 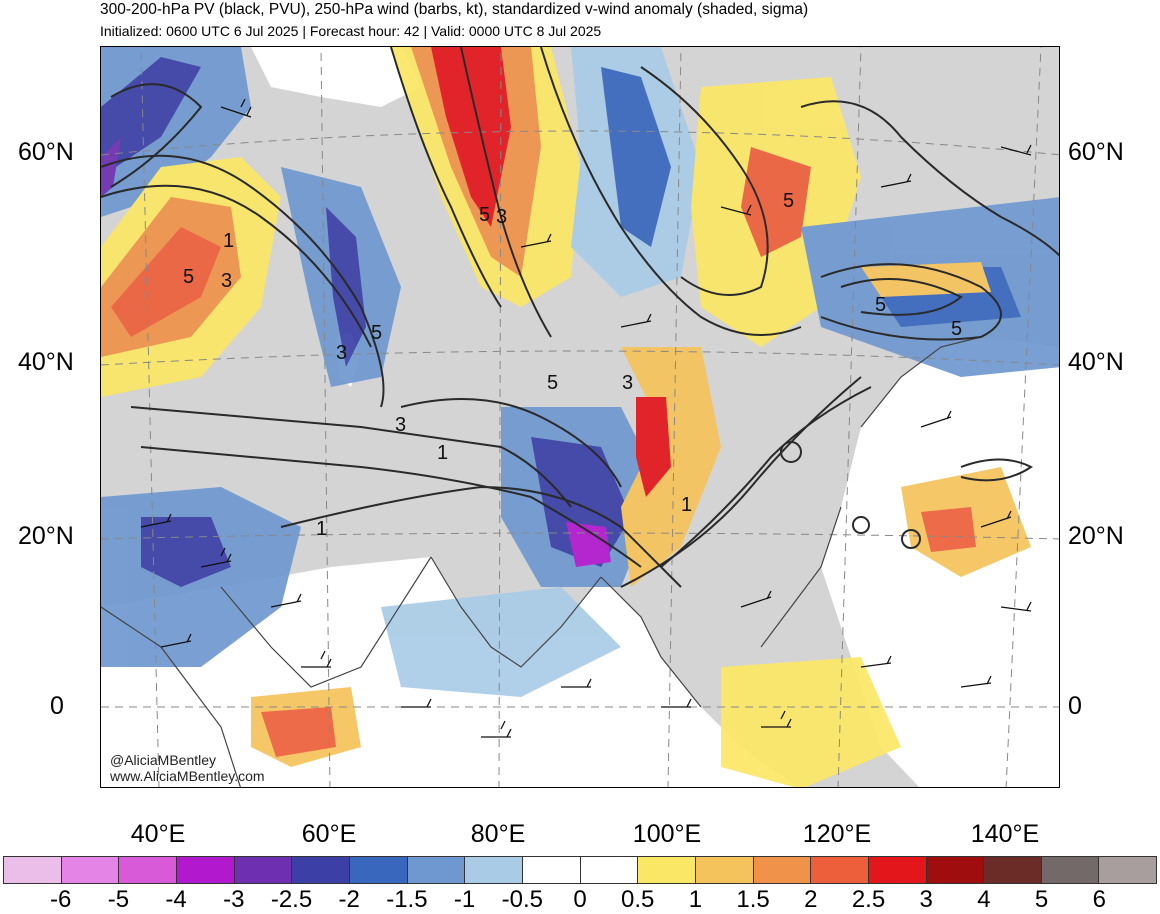 What do you see at coordinates (1099, 899) in the screenshot?
I see `colorbar-label: 6` at bounding box center [1099, 899].